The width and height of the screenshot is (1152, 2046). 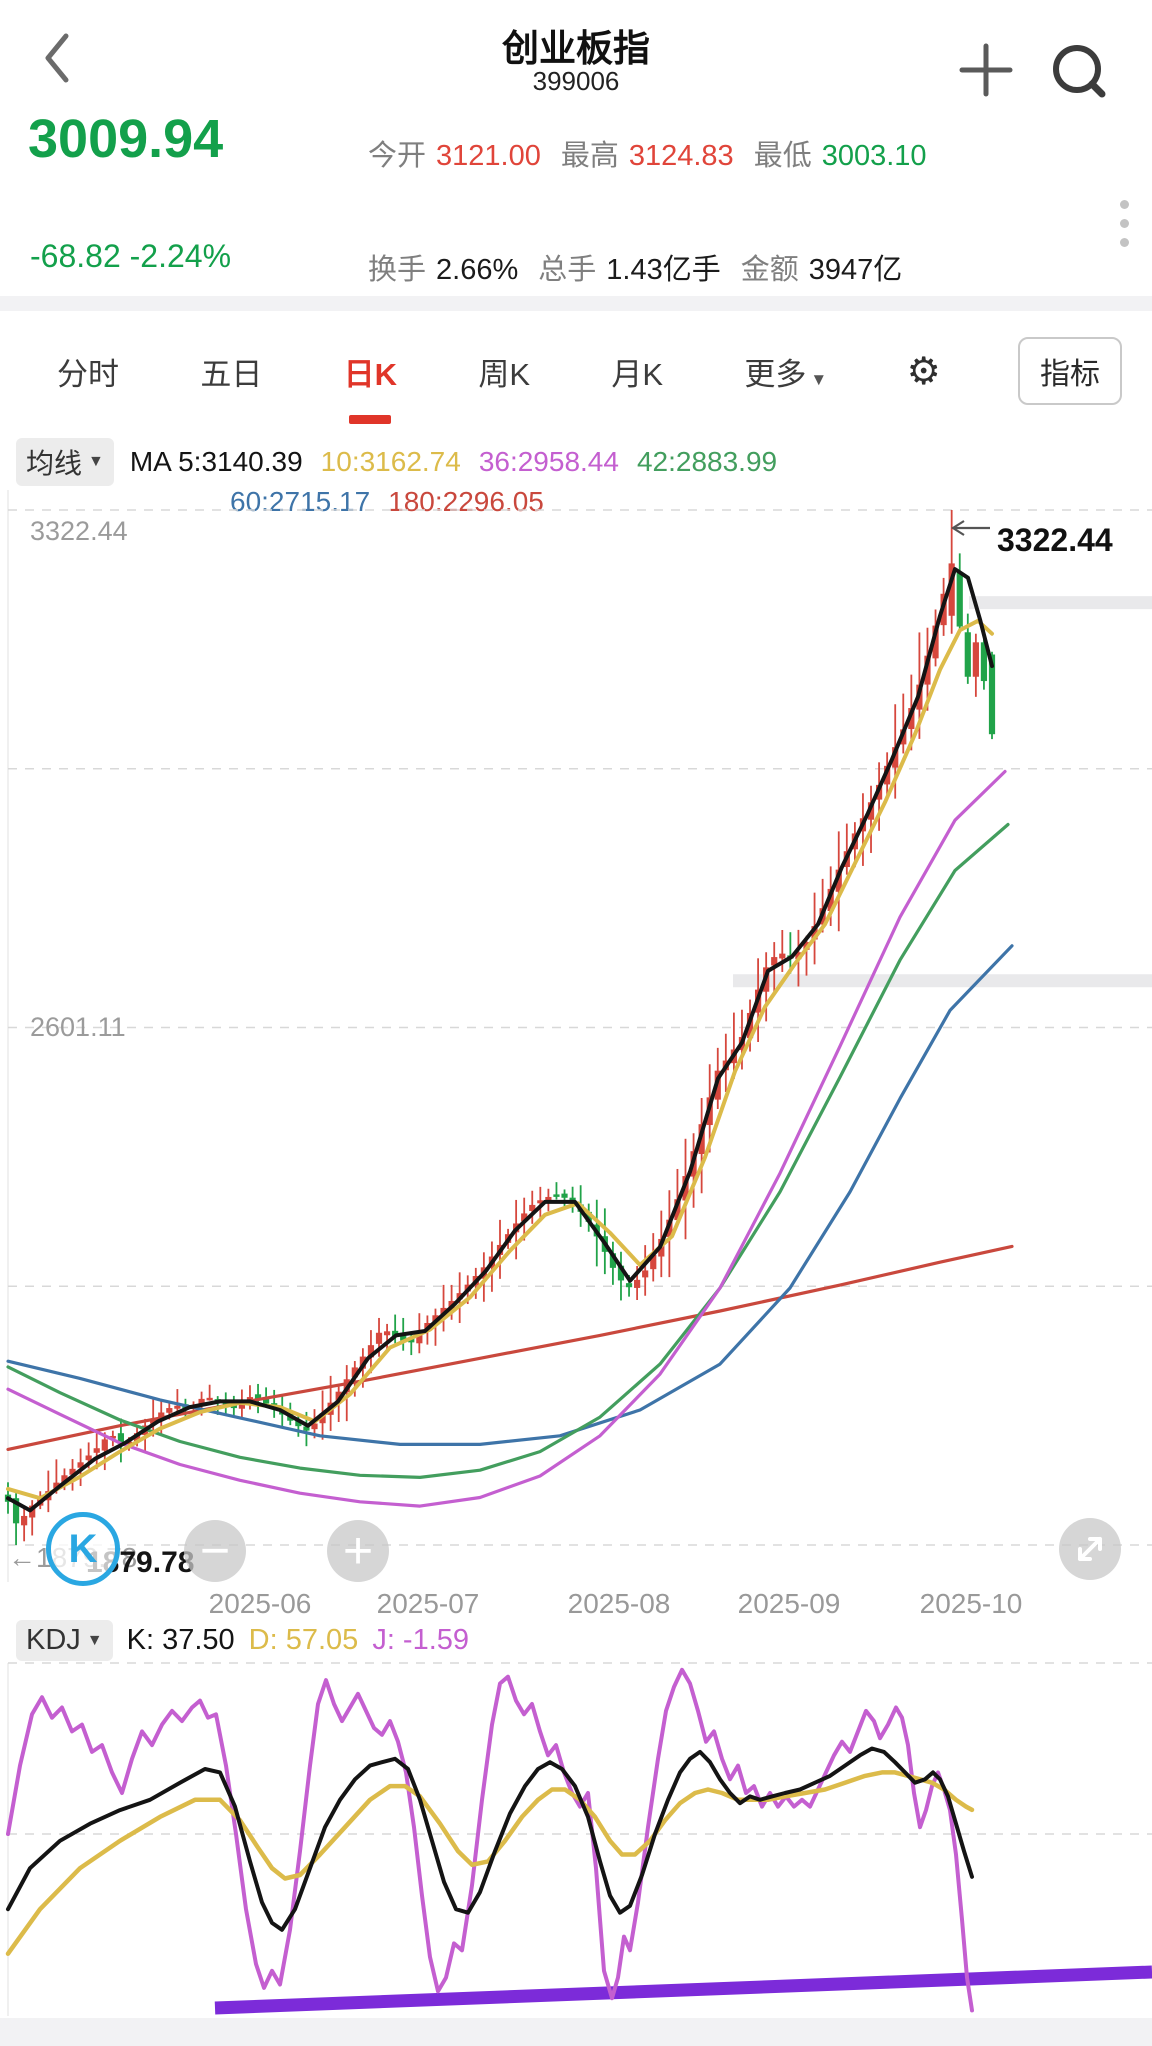 What do you see at coordinates (782, 156) in the screenshot?
I see `stat-label: 最低` at bounding box center [782, 156].